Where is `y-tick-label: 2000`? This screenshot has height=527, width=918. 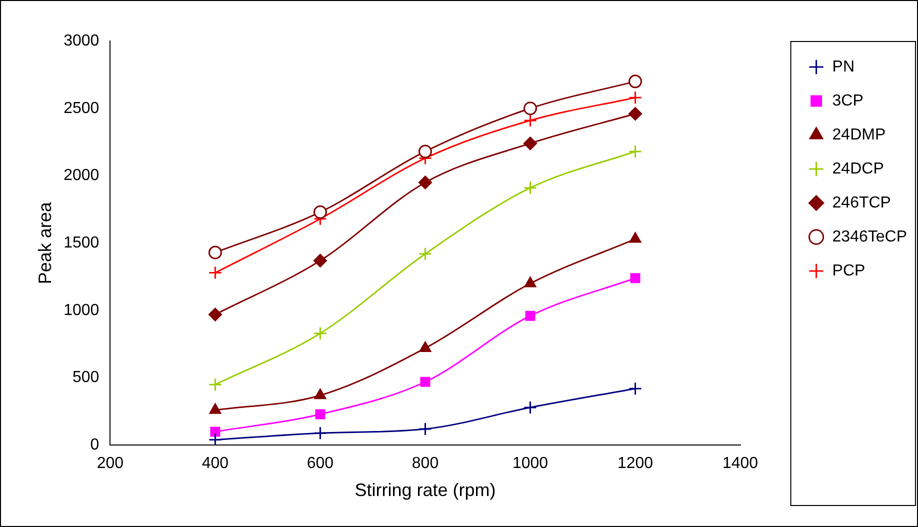
y-tick-label: 2000 is located at coordinates (82, 175).